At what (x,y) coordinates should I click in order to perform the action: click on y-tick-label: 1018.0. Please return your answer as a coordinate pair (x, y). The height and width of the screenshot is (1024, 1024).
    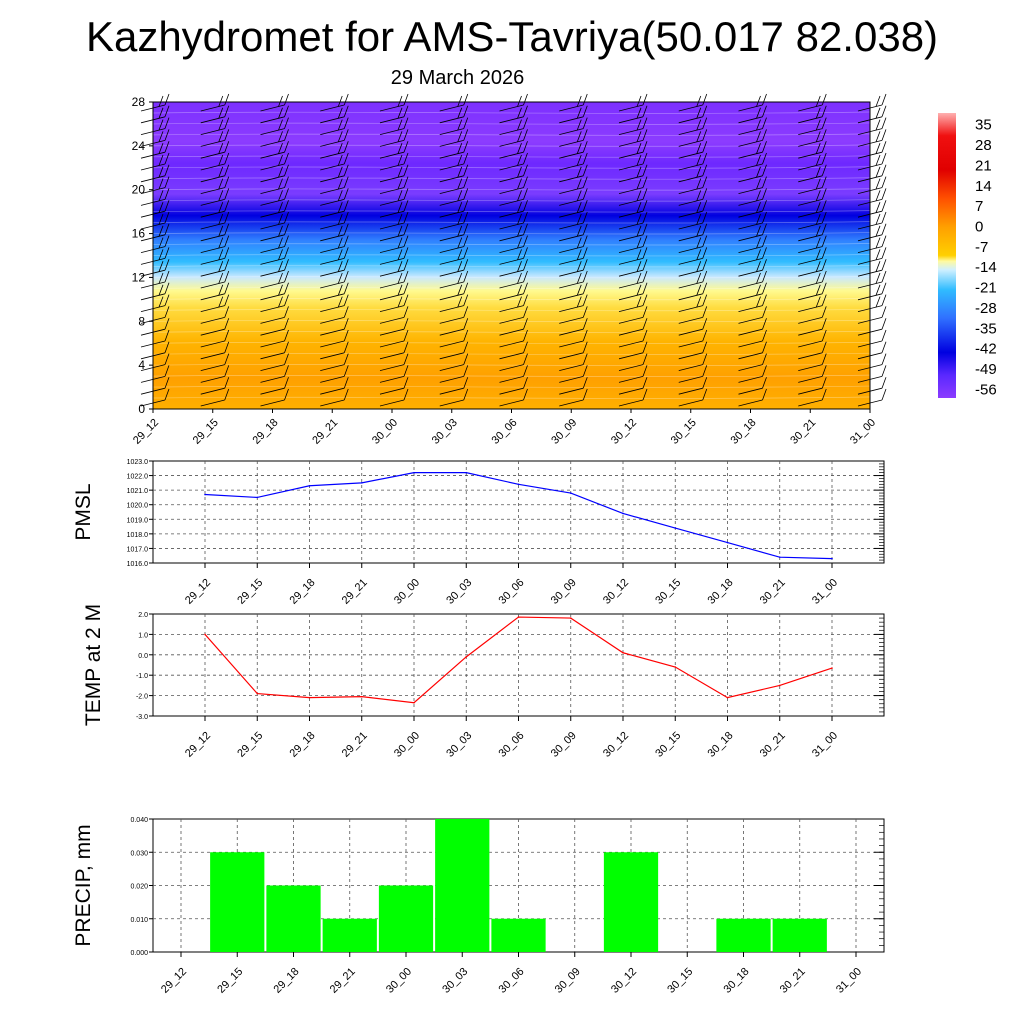
    Looking at the image, I should click on (138, 535).